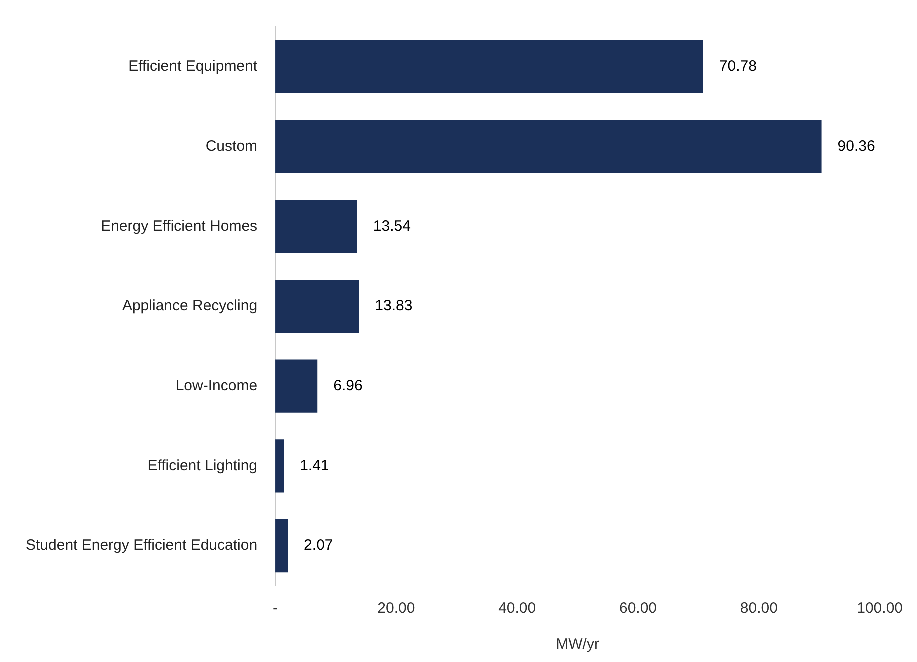 Image resolution: width=917 pixels, height=662 pixels. Describe the element at coordinates (578, 645) in the screenshot. I see `x-axis-title: MW/yr` at that location.